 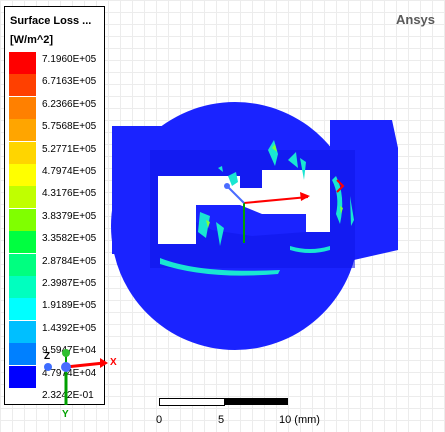 I want to click on legend-value-label: 5.7568E+05, so click(x=69, y=127).